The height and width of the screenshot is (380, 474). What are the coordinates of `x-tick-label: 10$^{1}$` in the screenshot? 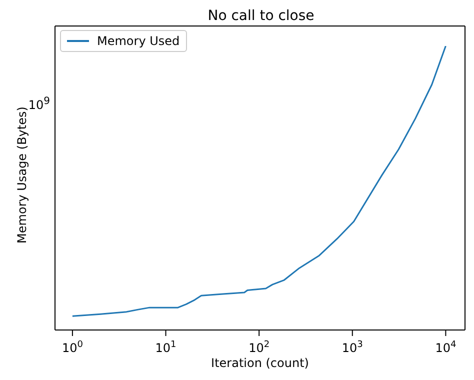 It's located at (165, 347).